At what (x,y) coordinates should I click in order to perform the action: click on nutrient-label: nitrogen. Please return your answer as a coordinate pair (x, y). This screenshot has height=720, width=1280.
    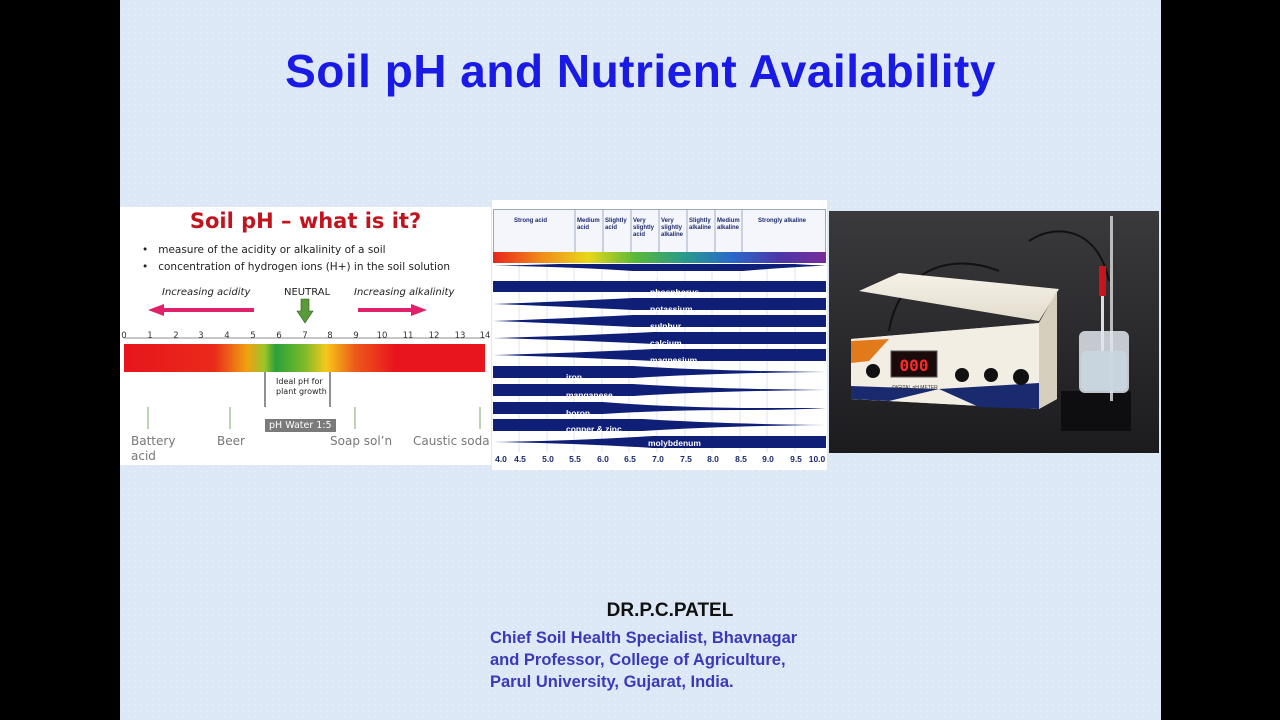
    Looking at the image, I should click on (667, 275).